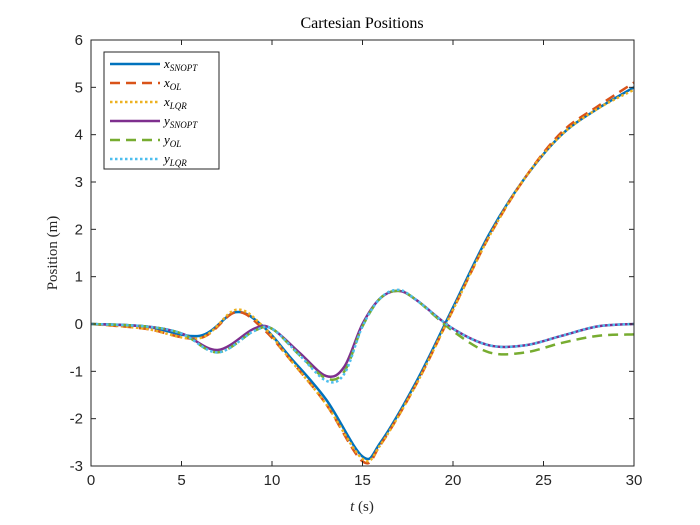 Image resolution: width=700 pixels, height=525 pixels. Describe the element at coordinates (272, 480) in the screenshot. I see `x-tick-label: 10` at that location.